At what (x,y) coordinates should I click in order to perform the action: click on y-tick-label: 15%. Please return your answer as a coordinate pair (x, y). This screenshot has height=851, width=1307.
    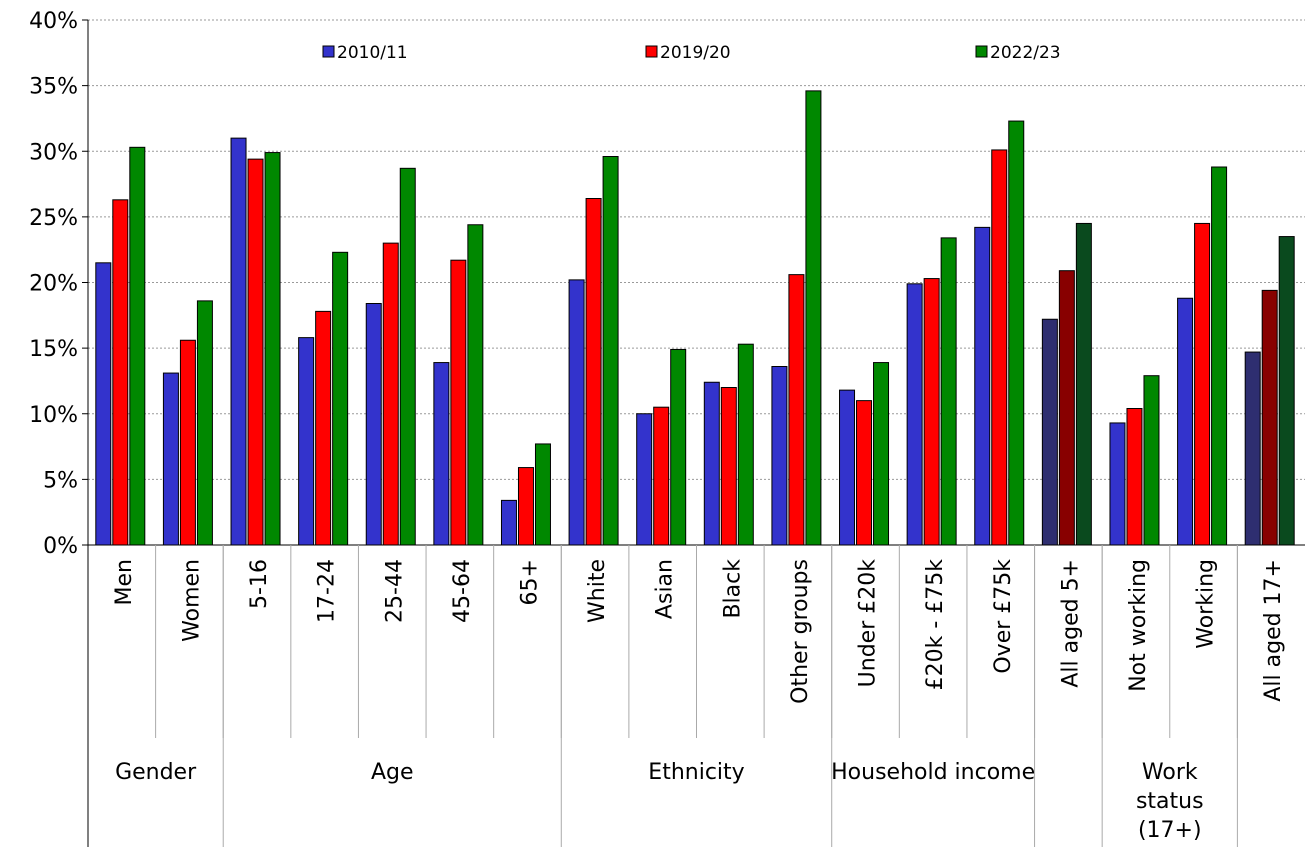
    Looking at the image, I should click on (53, 349).